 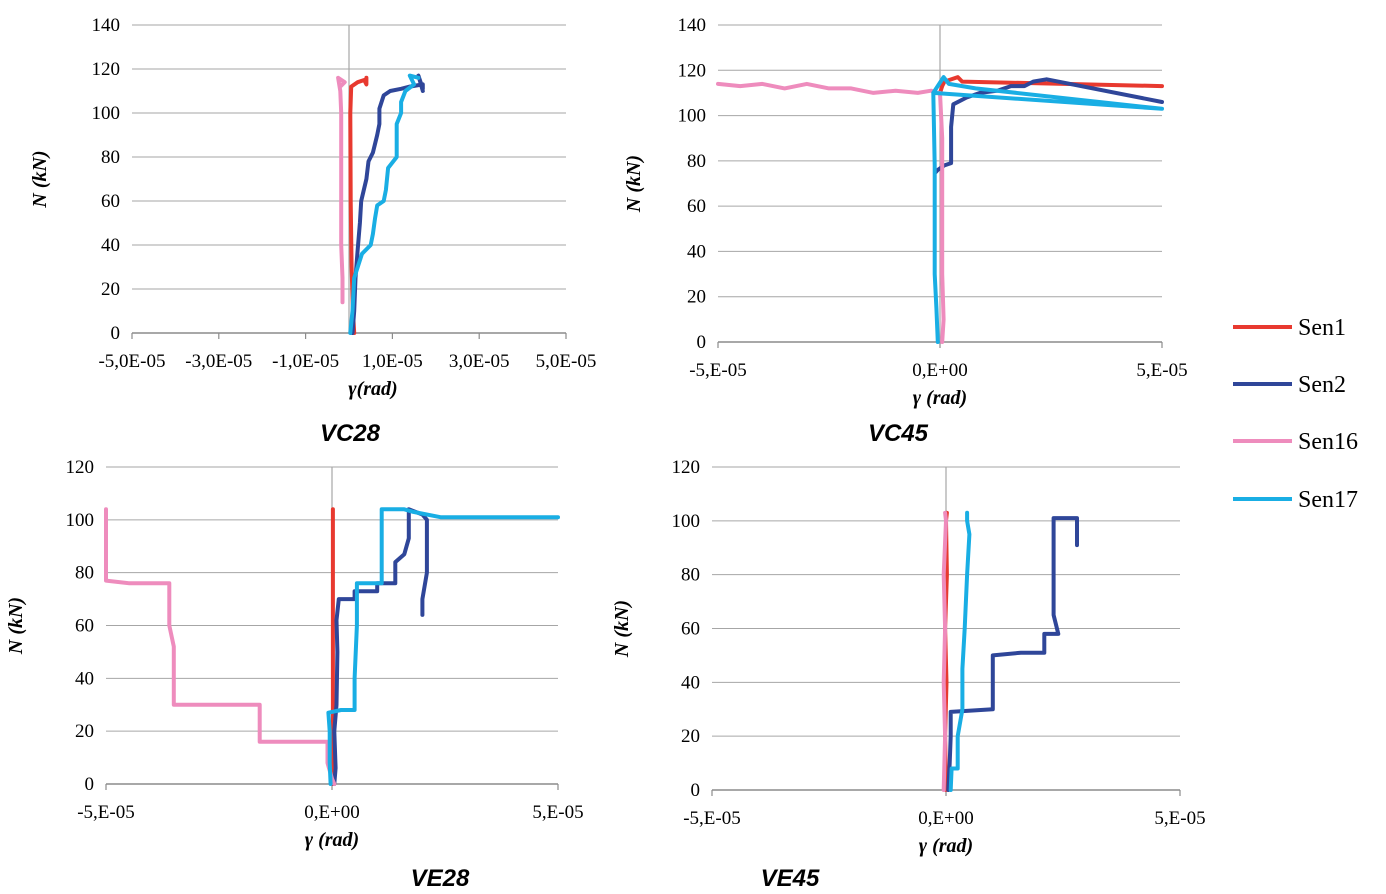 What do you see at coordinates (1322, 385) in the screenshot?
I see `legend-label-sen2: Sen2` at bounding box center [1322, 385].